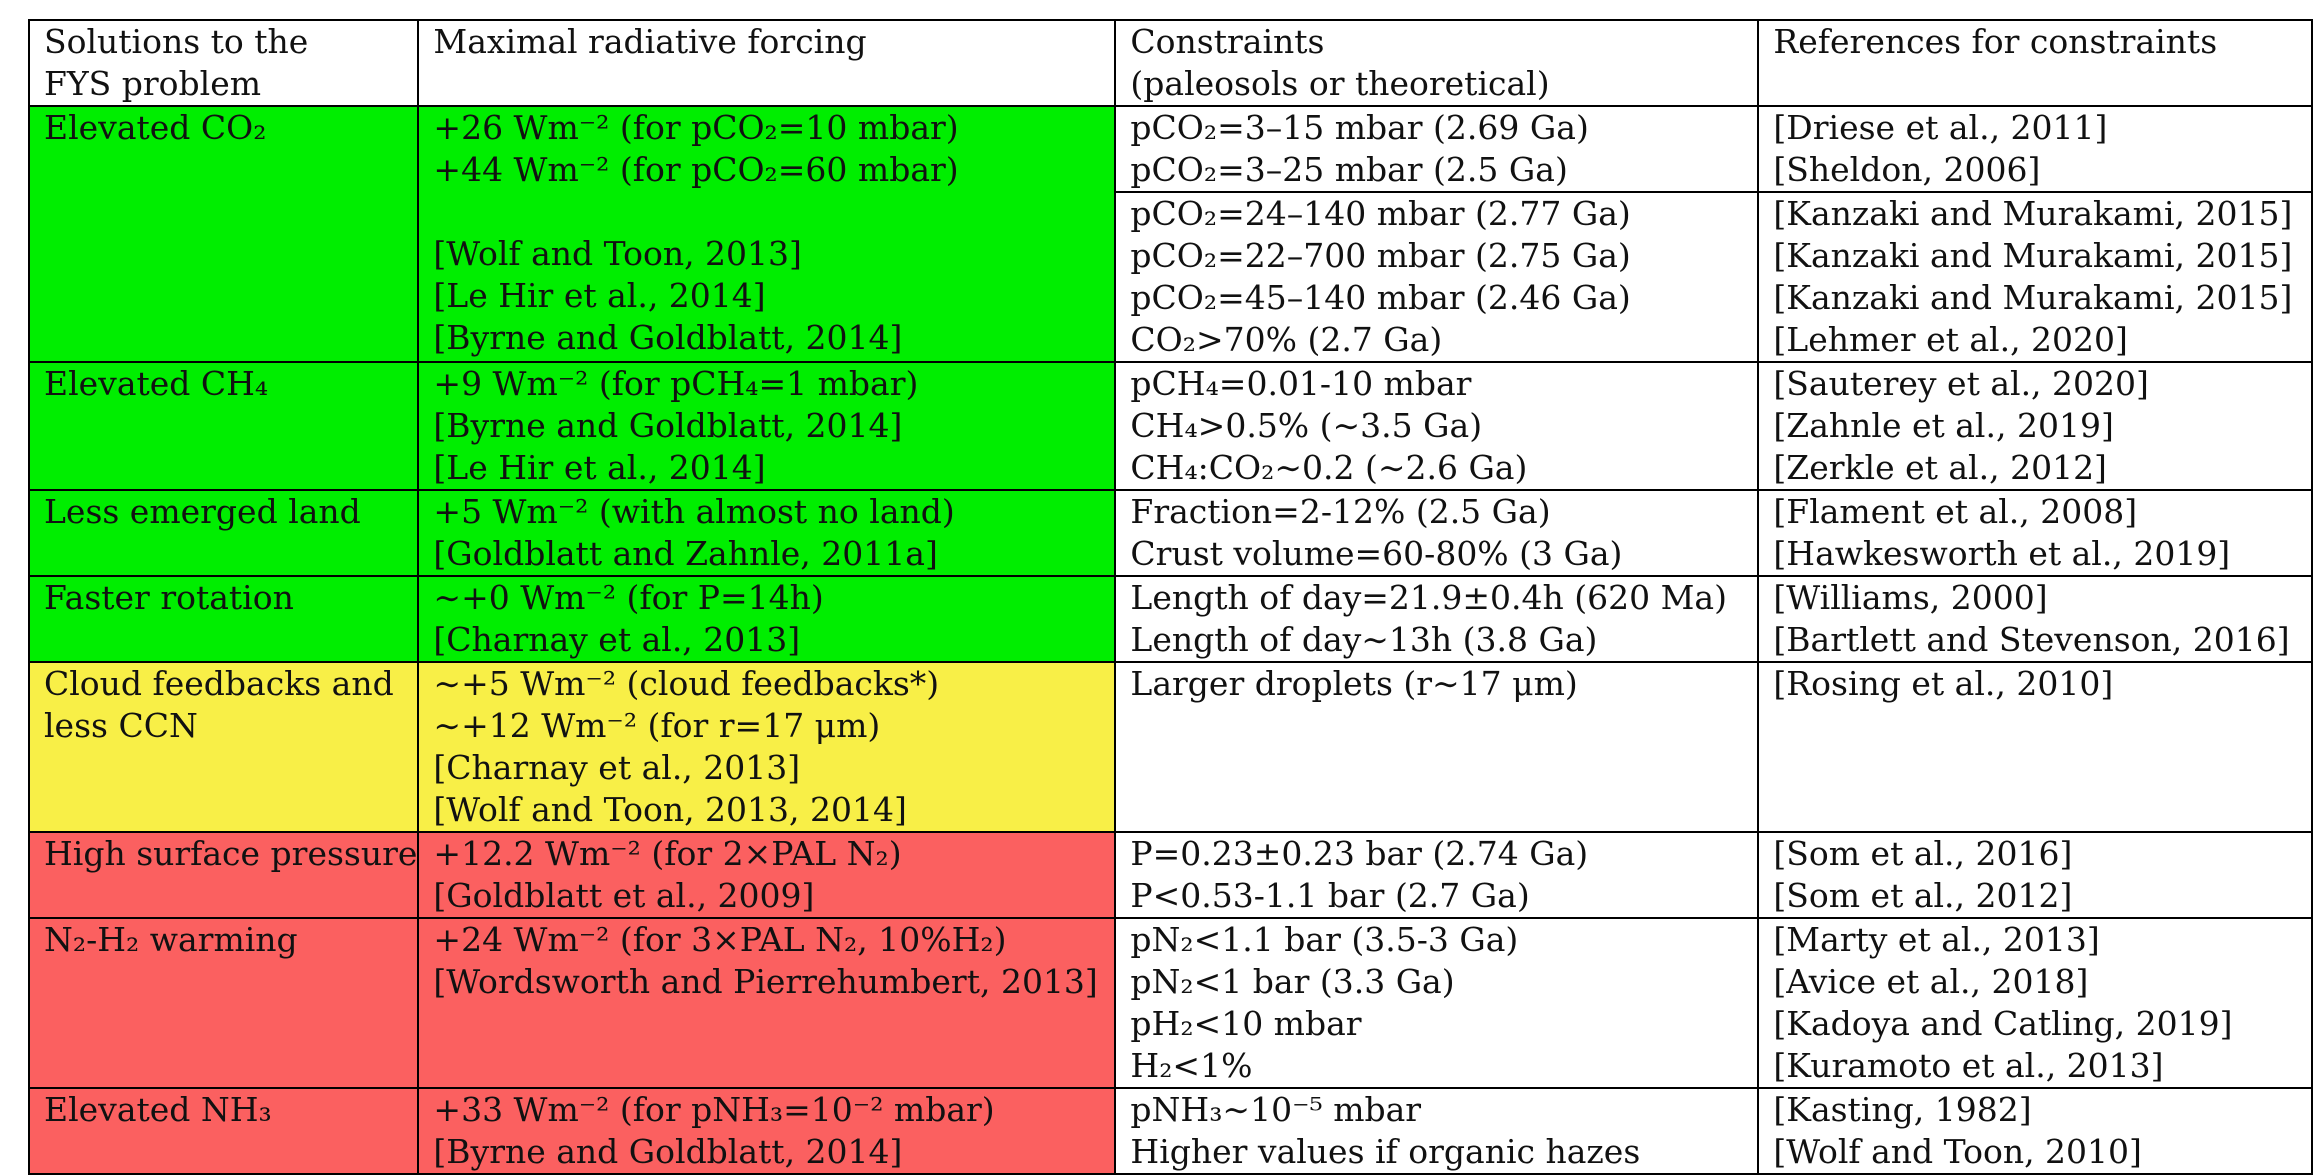  I want to click on solution-line: Cloud feedbacks and, so click(219, 683).